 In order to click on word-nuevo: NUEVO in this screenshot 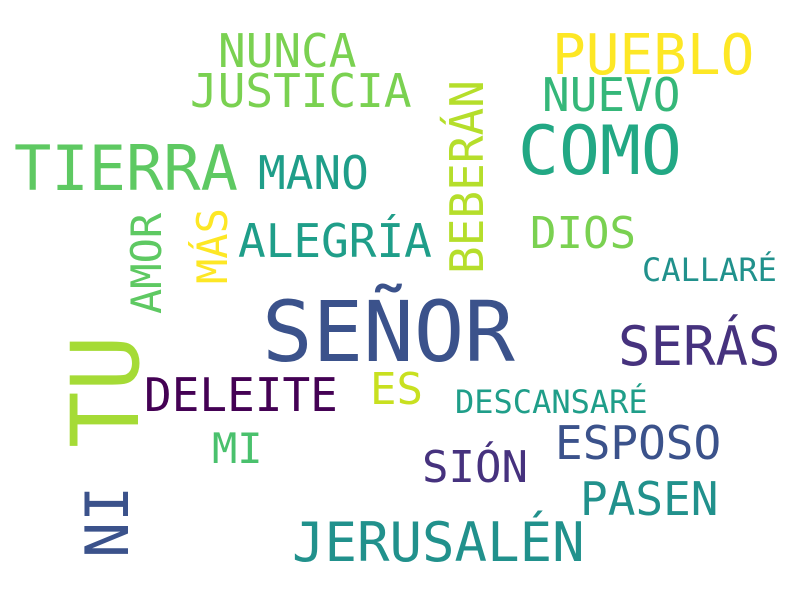, I will do `click(611, 95)`.